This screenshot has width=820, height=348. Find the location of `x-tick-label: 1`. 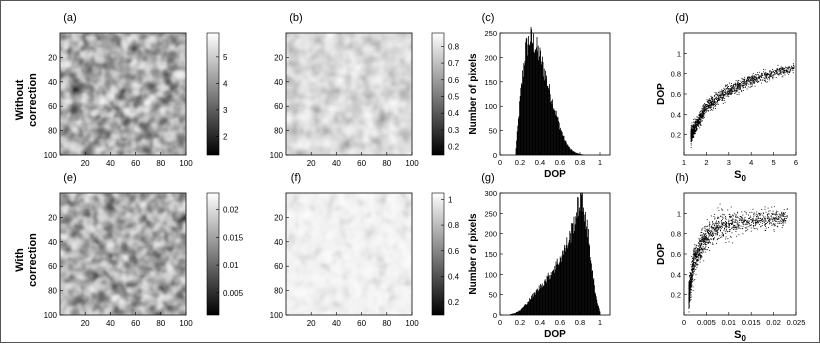

x-tick-label: 1 is located at coordinates (600, 322).